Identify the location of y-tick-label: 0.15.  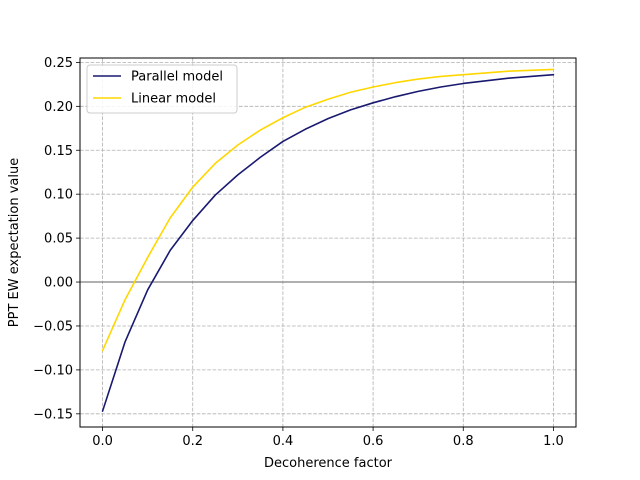
(58, 151).